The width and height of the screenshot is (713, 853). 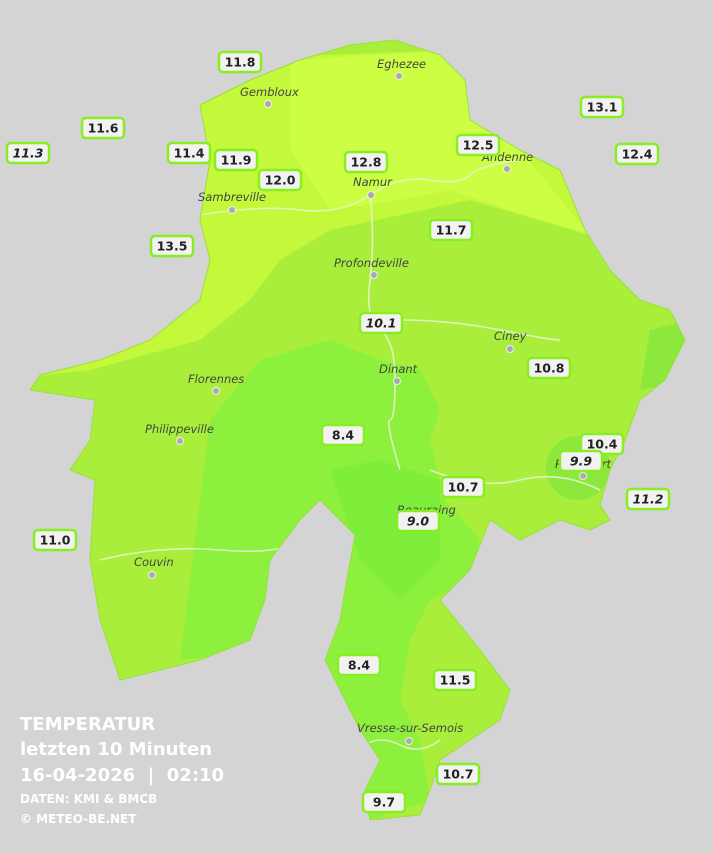 I want to click on station-value: 13.1, so click(x=602, y=107).